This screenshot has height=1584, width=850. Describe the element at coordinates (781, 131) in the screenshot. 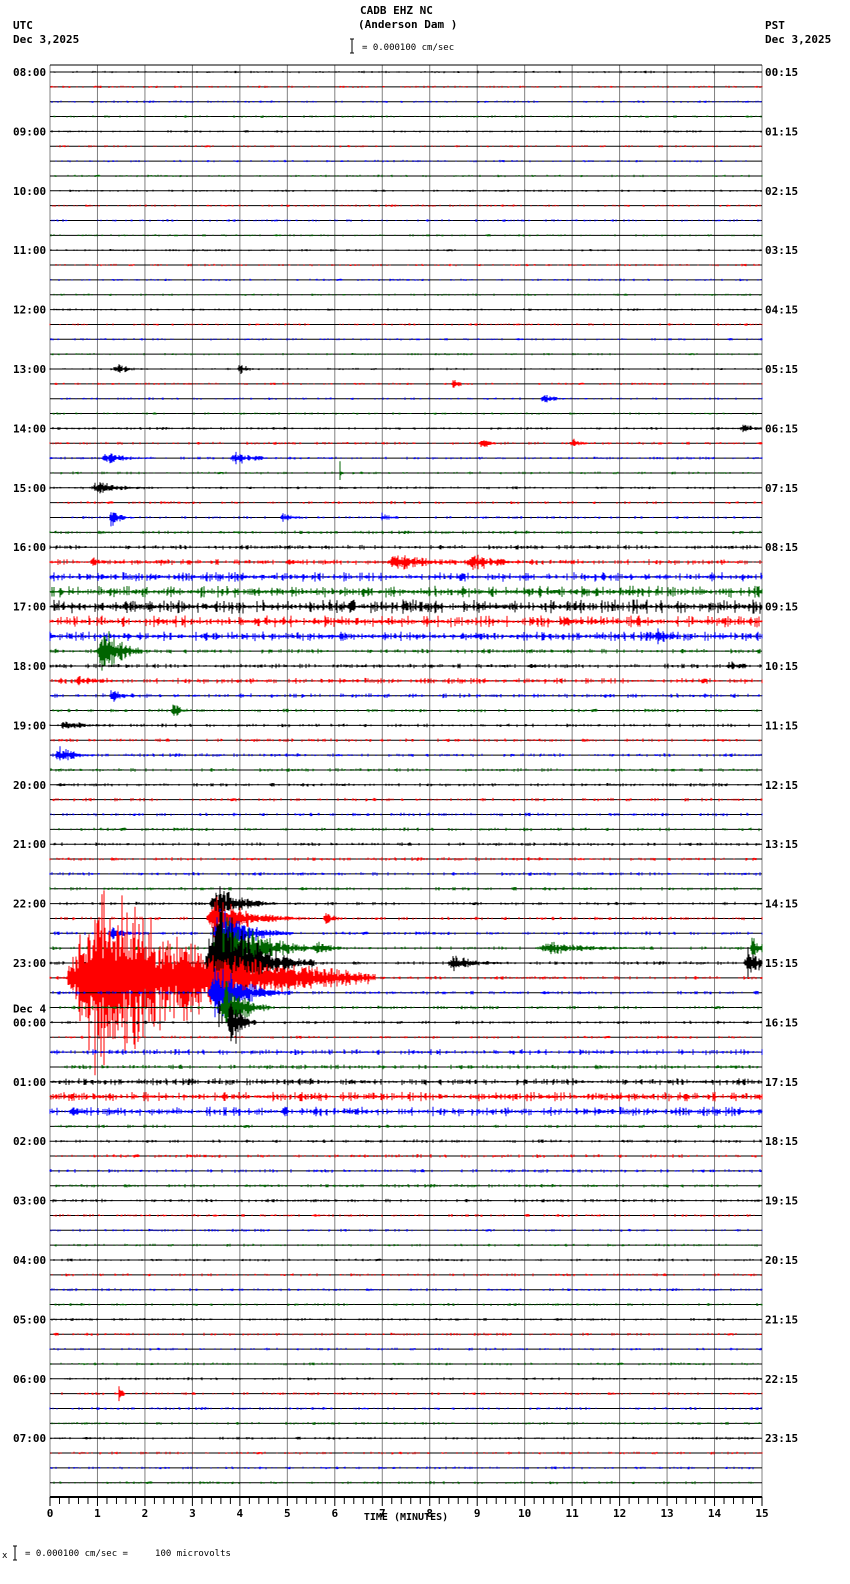

I see `pst-hour-label: 01:15` at that location.